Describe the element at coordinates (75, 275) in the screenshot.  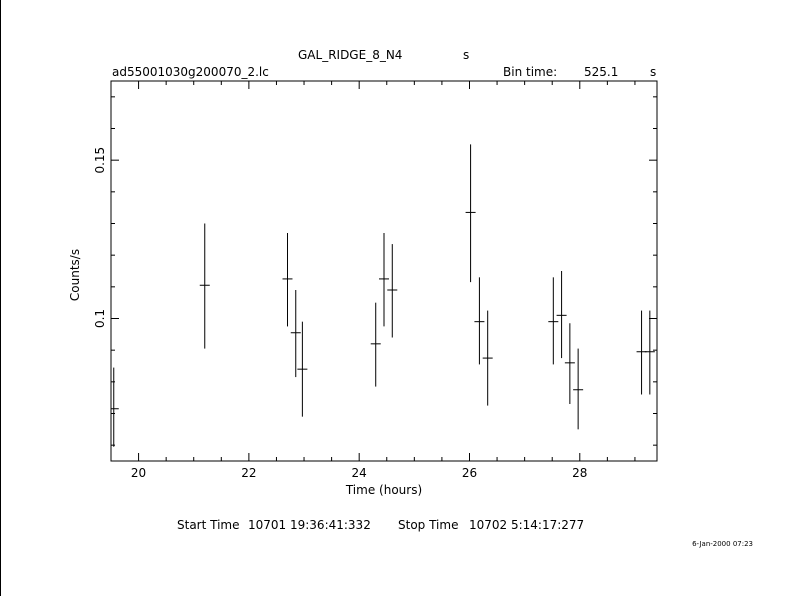
I see `y-axis-label: Counts/s` at that location.